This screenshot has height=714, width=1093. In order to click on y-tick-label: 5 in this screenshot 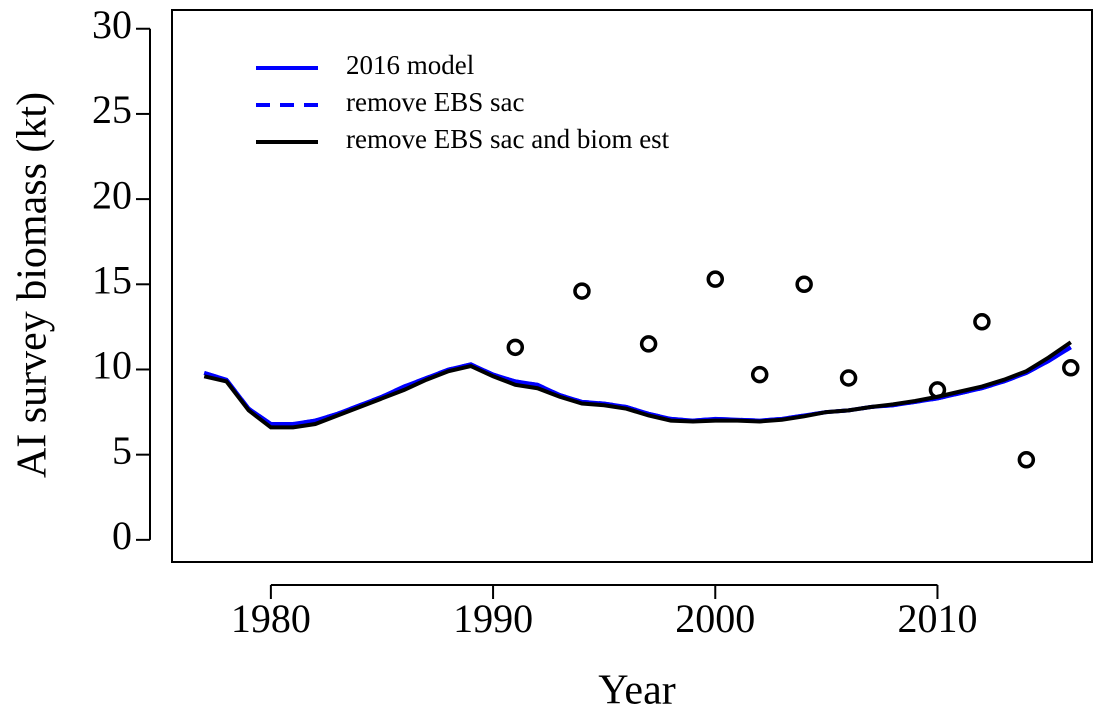, I will do `click(122, 450)`.